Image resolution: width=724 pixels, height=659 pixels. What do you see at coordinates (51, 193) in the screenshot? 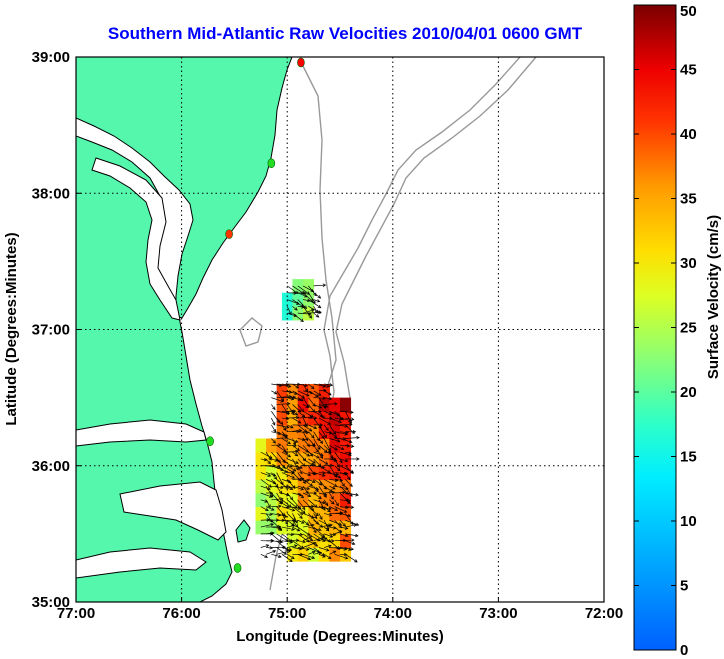
I see `y-tick-label: 38:00` at bounding box center [51, 193].